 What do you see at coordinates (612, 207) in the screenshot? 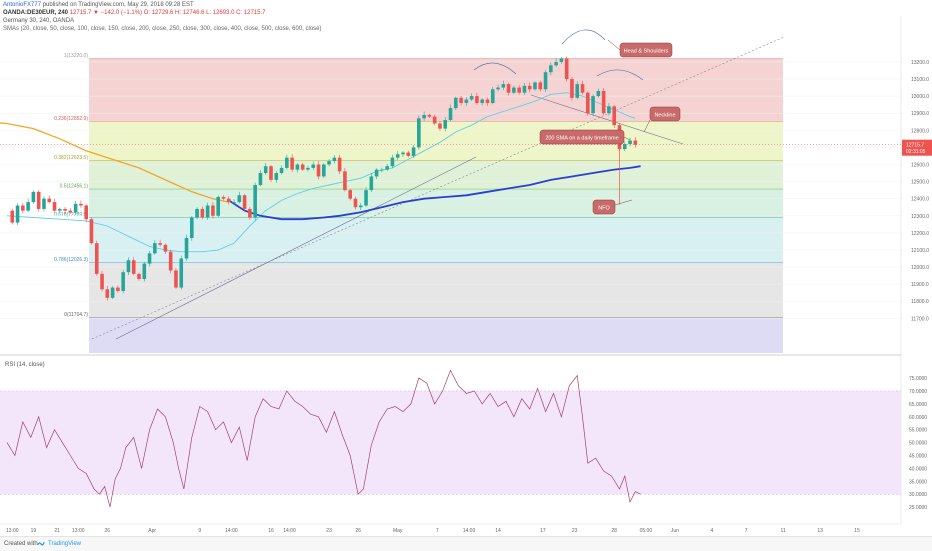
I see `callout-nfo: NFO` at bounding box center [612, 207].